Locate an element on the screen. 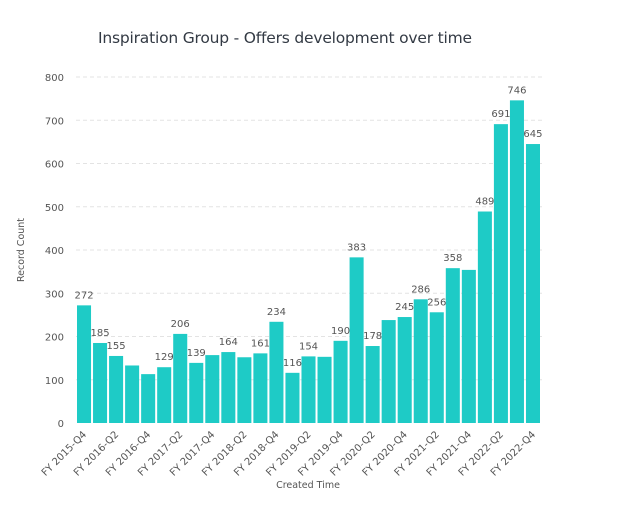 This screenshot has height=512, width=633. y-tick-label: 500 is located at coordinates (54, 208).